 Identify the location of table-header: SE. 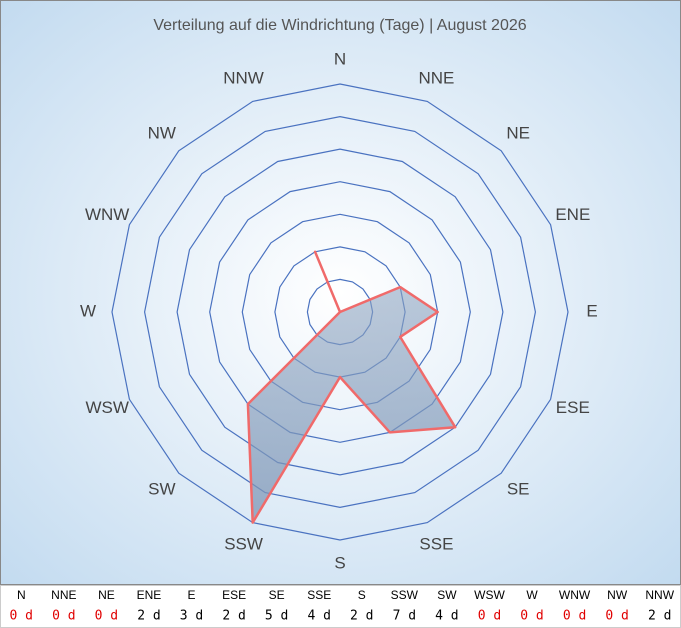
(277, 595).